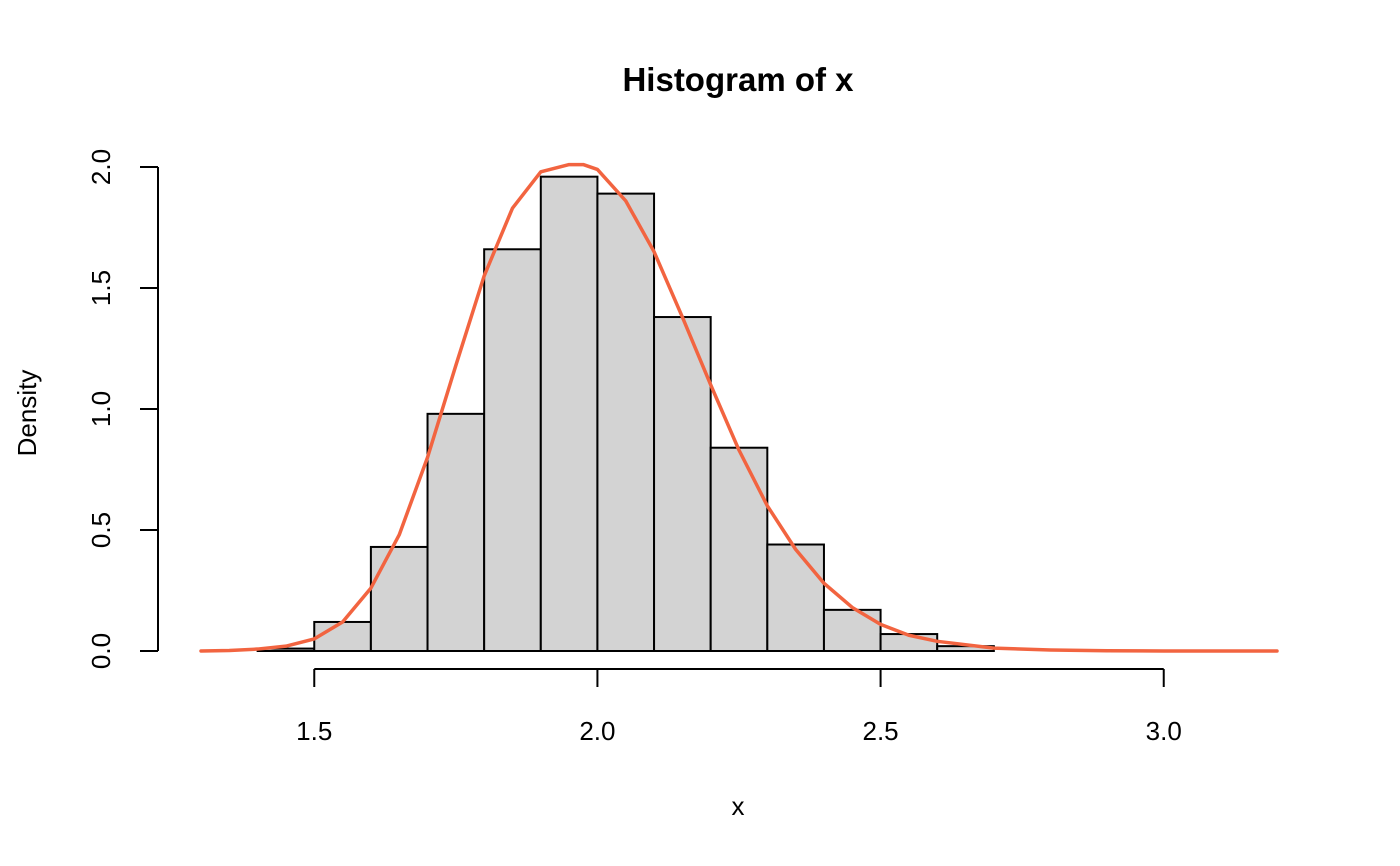  Describe the element at coordinates (881, 731) in the screenshot. I see `x-tick-label-2: 2.5` at that location.